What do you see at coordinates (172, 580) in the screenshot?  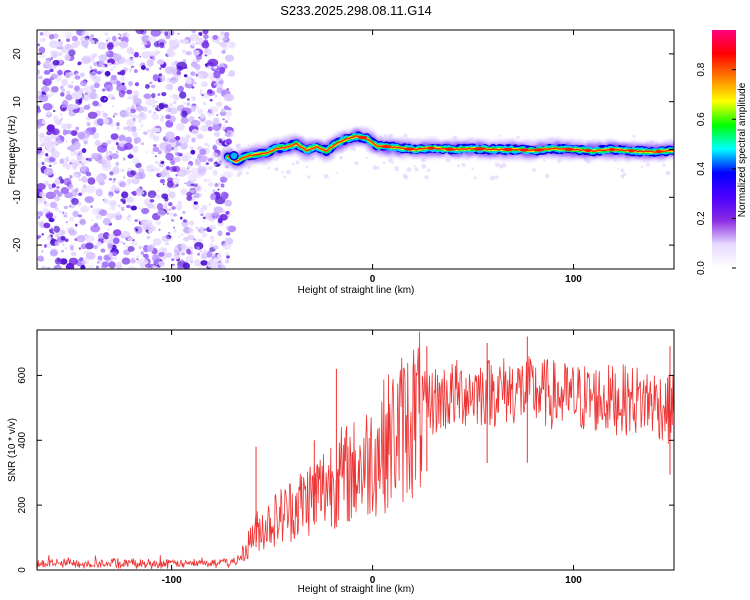 I see `x-tick-label: -100` at bounding box center [172, 580].